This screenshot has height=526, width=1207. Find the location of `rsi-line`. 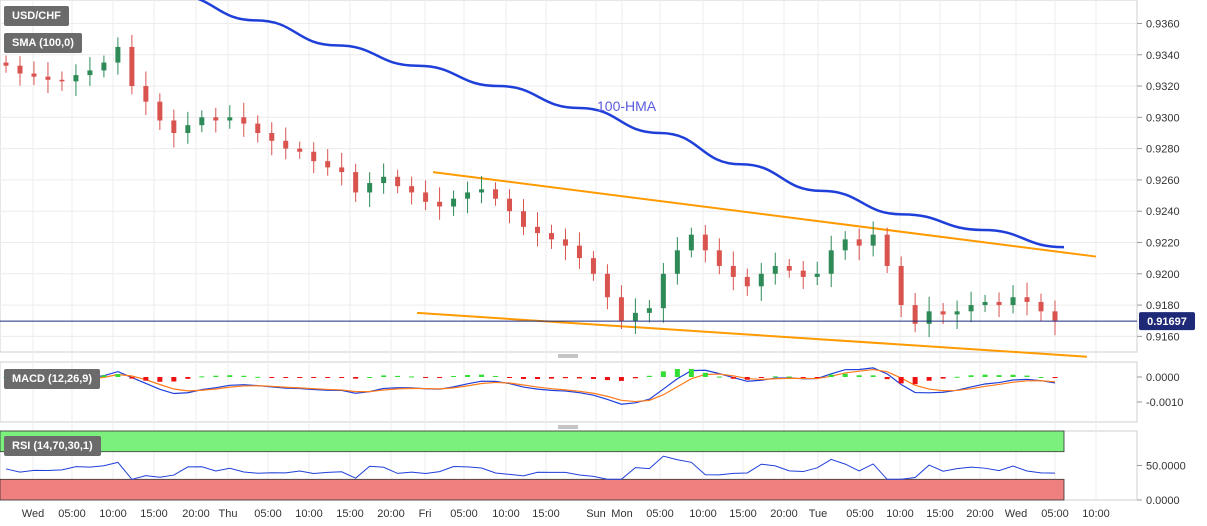

rsi-line is located at coordinates (530, 467).